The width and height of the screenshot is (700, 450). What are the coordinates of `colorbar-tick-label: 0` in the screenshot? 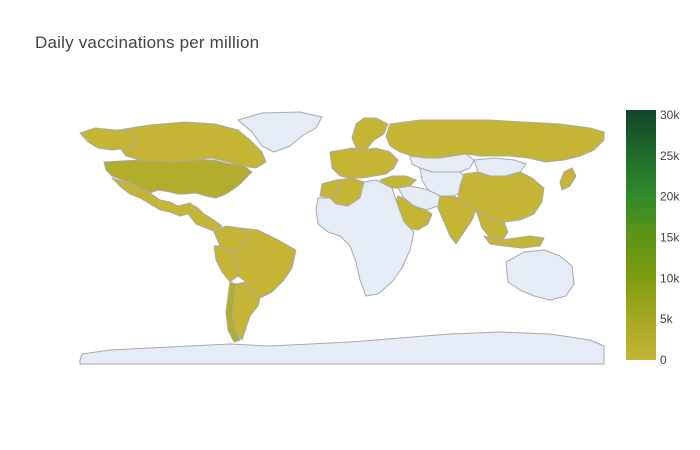 It's located at (663, 360).